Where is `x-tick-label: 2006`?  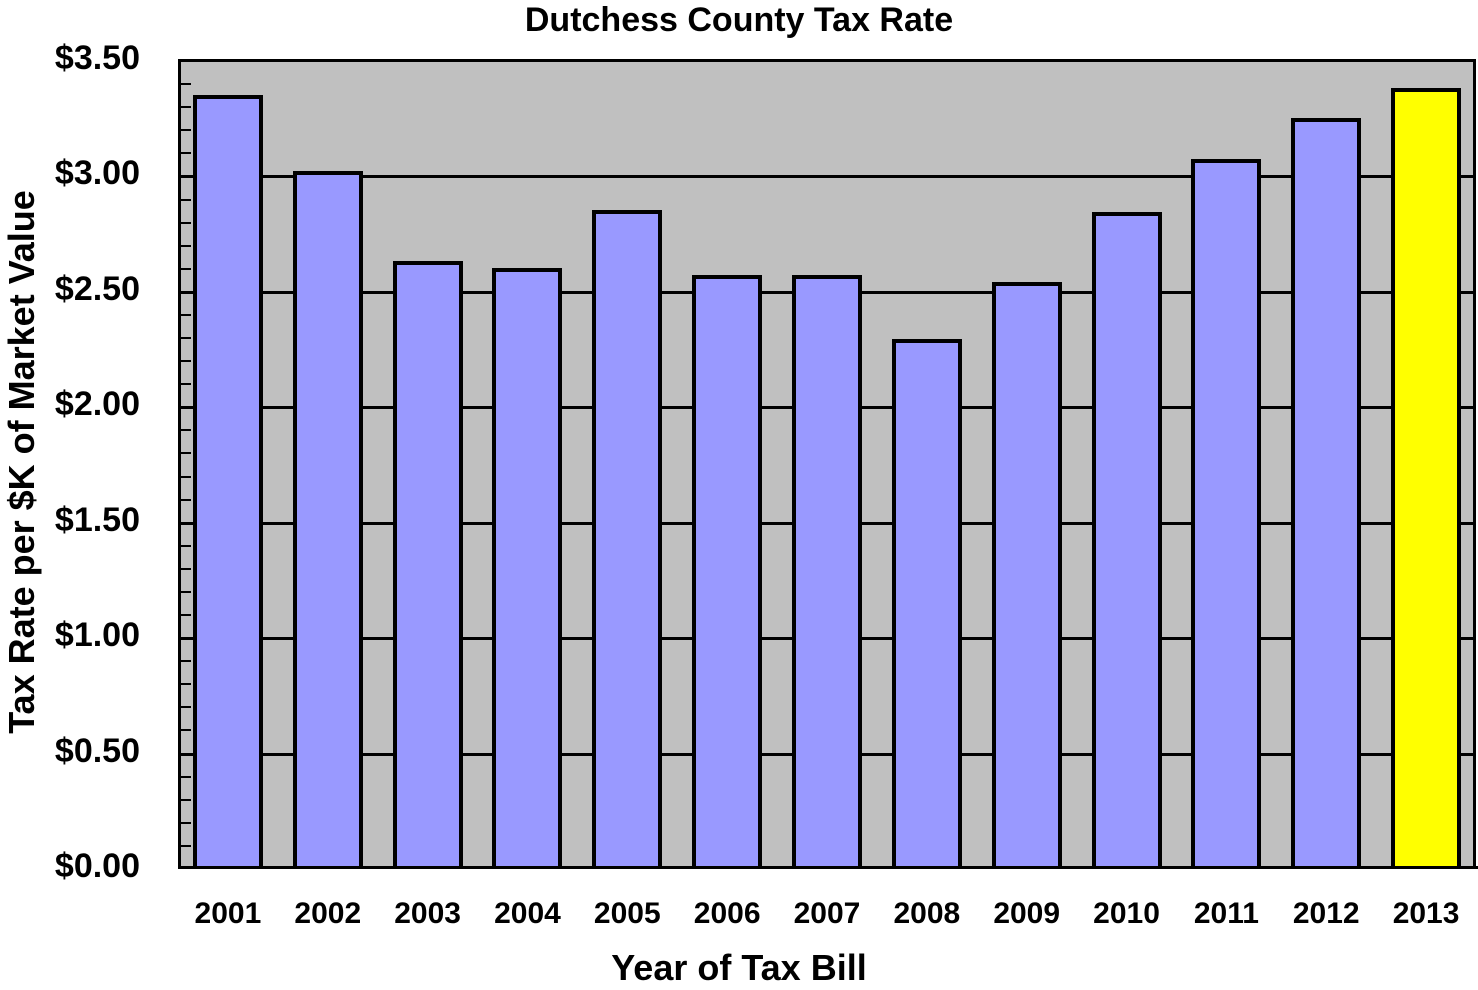
x-tick-label: 2006 is located at coordinates (727, 913).